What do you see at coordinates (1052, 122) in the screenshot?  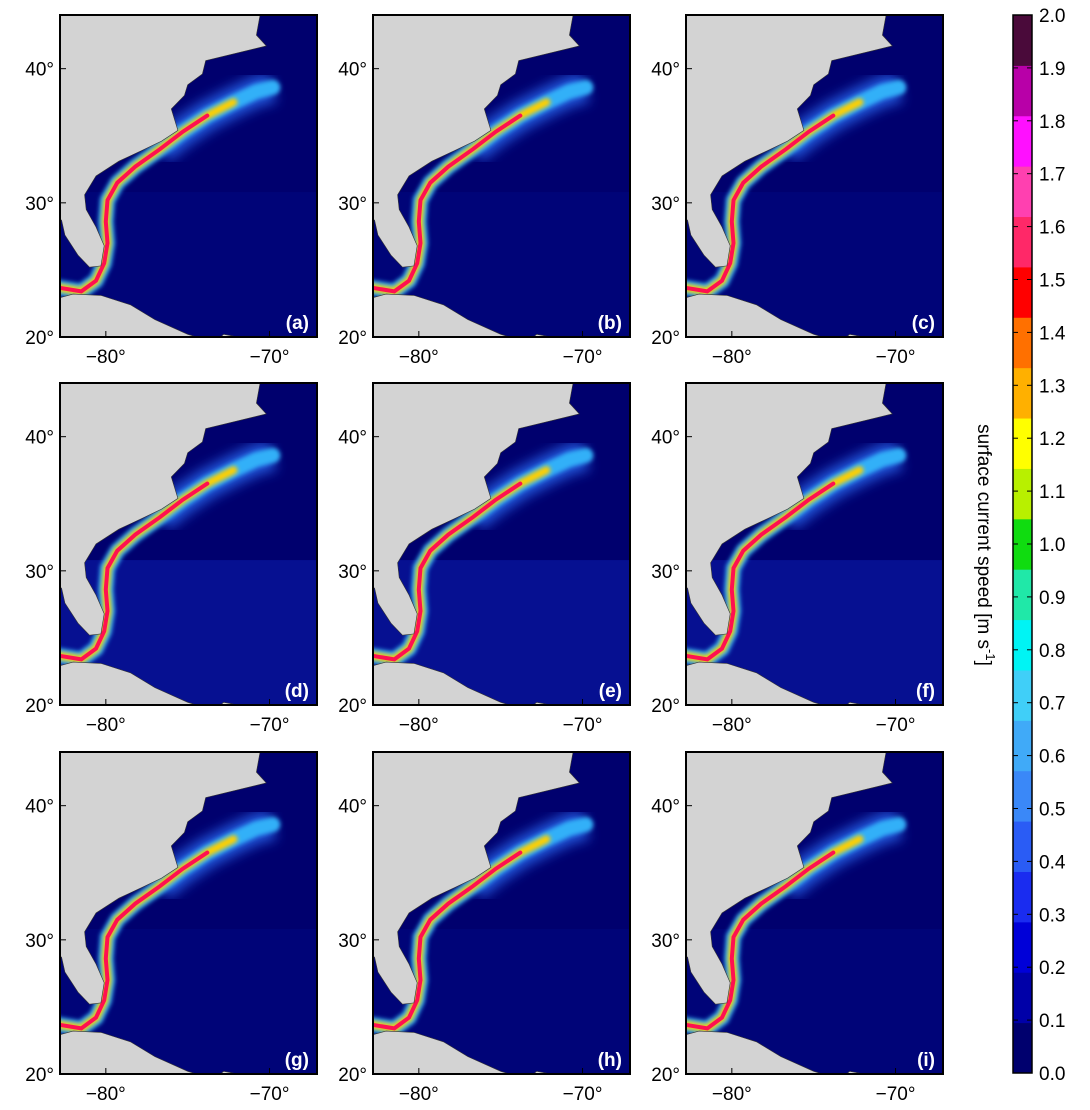 I see `colorbar-tick-label: 1.8` at bounding box center [1052, 122].